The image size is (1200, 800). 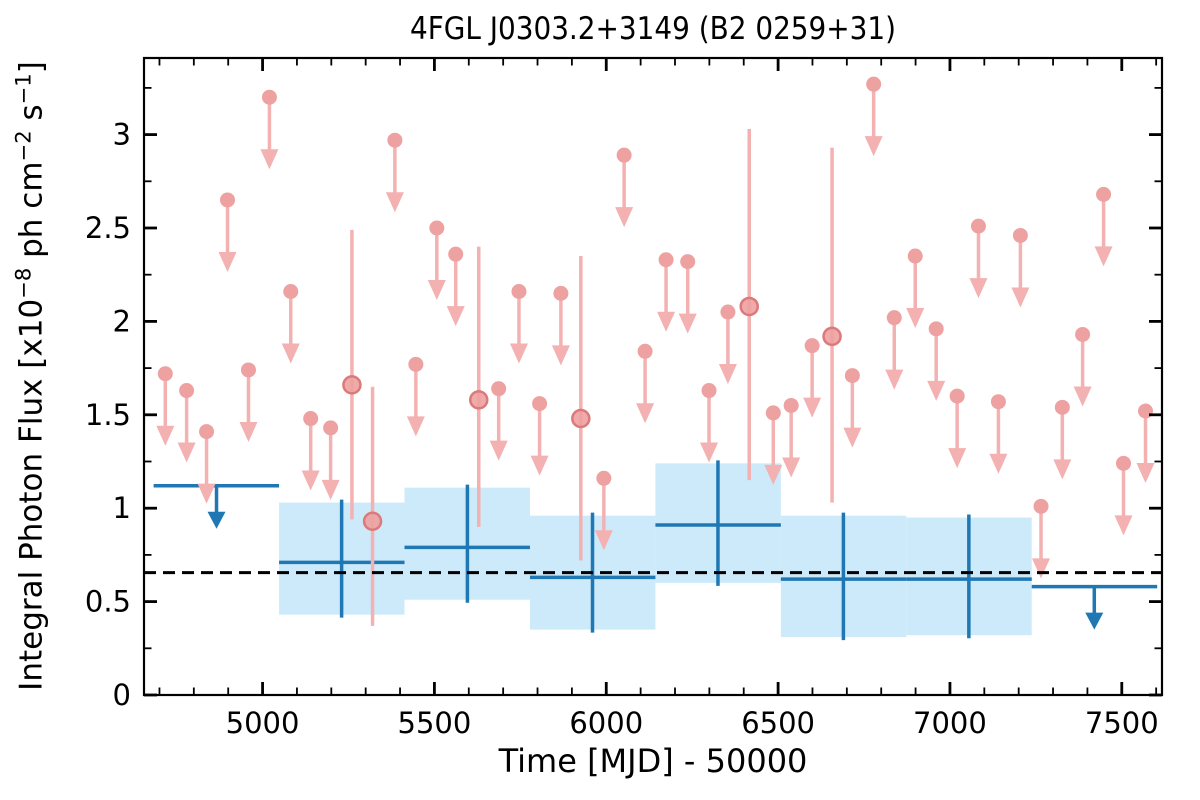 I want to click on y-axis-label-text: ], so click(x=31, y=67).